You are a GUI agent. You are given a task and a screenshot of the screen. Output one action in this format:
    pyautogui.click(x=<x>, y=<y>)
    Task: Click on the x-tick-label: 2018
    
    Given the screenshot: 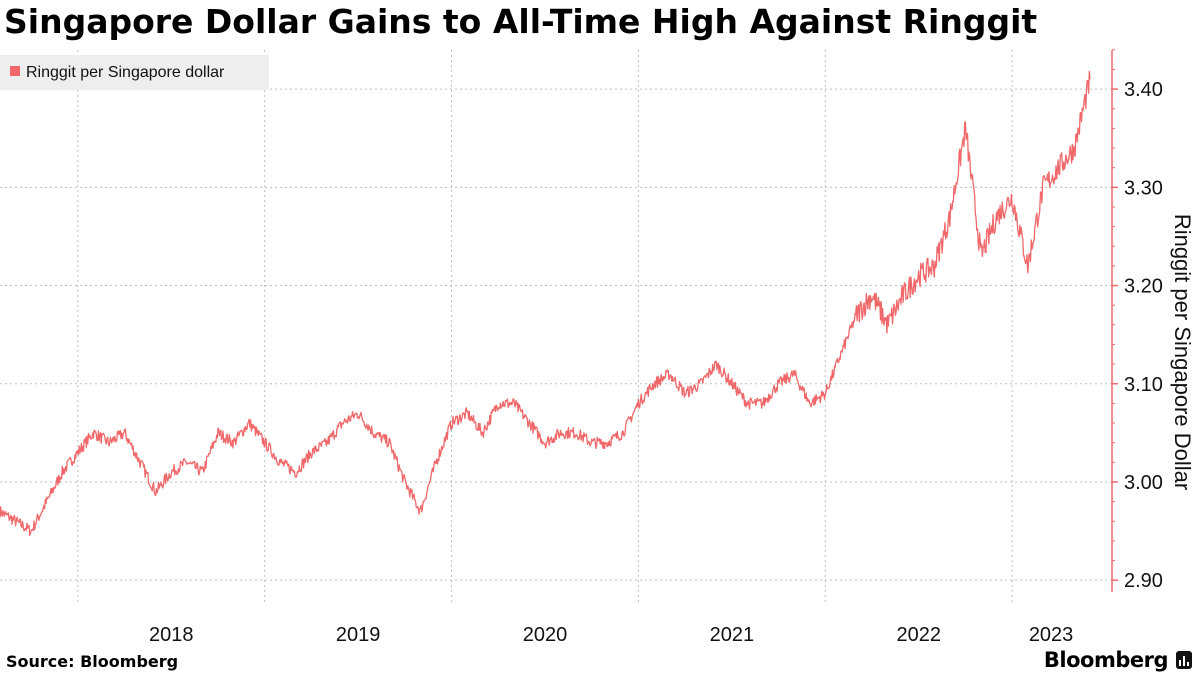 What is the action you would take?
    pyautogui.click(x=171, y=634)
    